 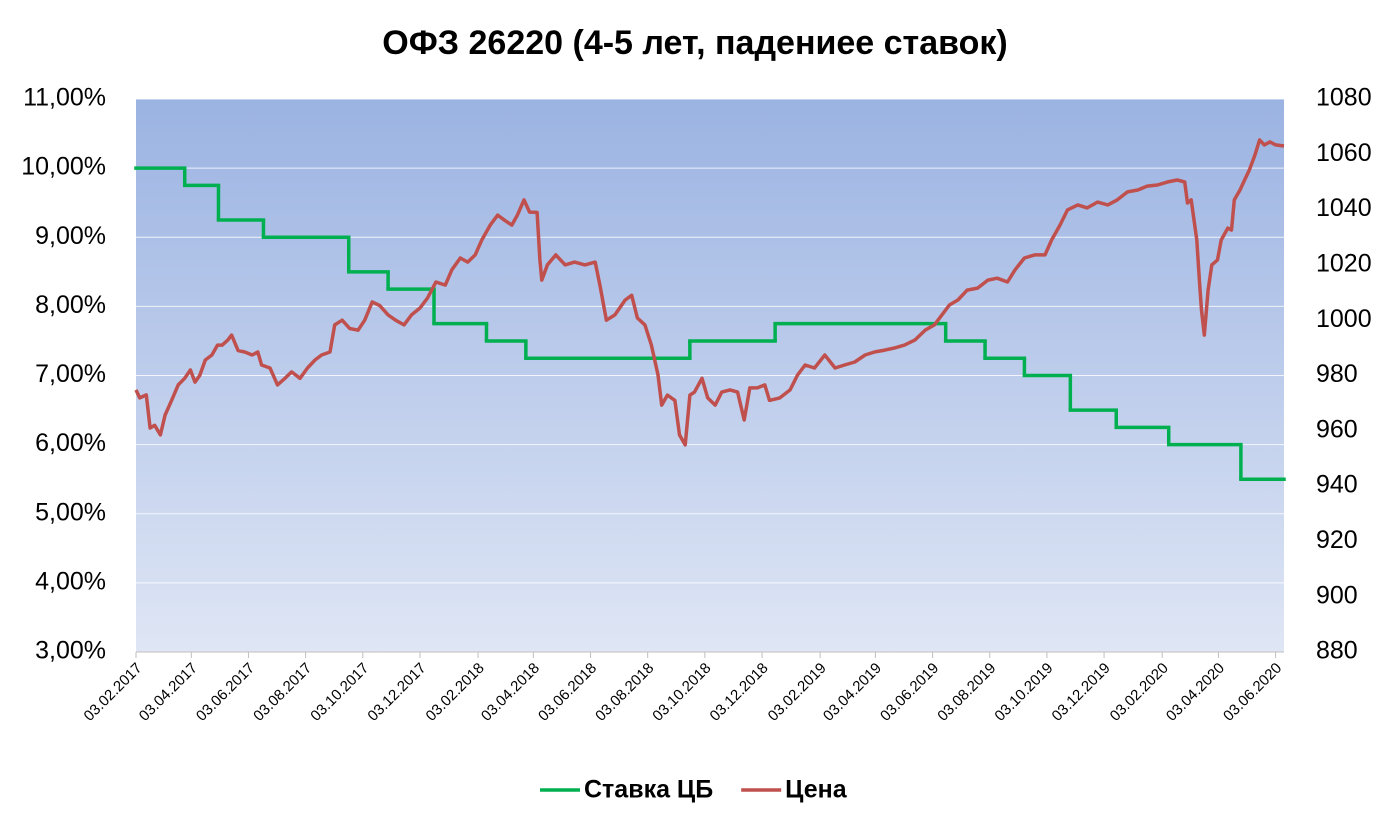 I want to click on x-tick-label: 03.12.2019, so click(x=1081, y=692).